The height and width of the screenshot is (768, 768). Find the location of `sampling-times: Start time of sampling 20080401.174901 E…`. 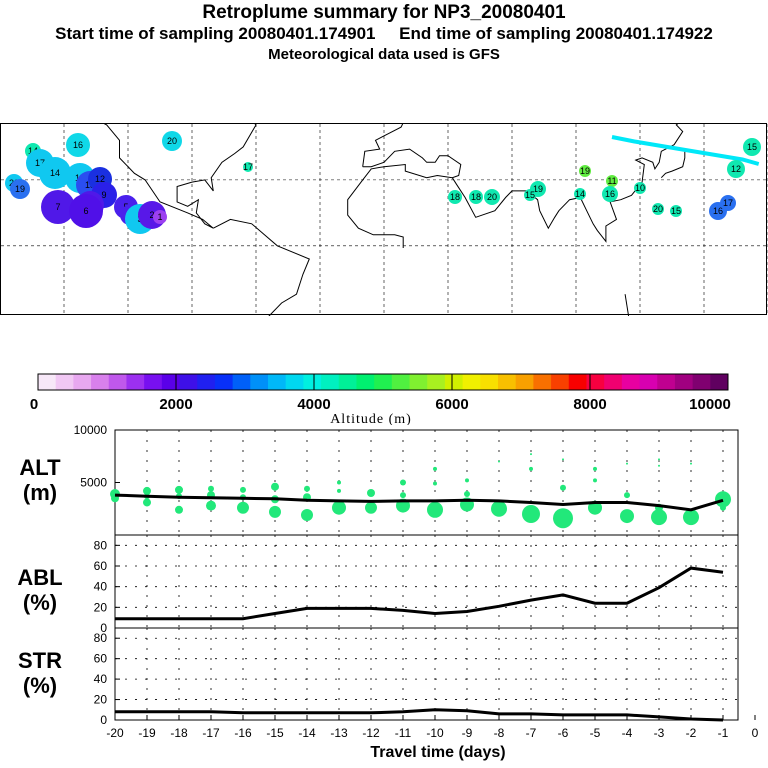

sampling-times: Start time of sampling 20080401.174901 E… is located at coordinates (384, 33).